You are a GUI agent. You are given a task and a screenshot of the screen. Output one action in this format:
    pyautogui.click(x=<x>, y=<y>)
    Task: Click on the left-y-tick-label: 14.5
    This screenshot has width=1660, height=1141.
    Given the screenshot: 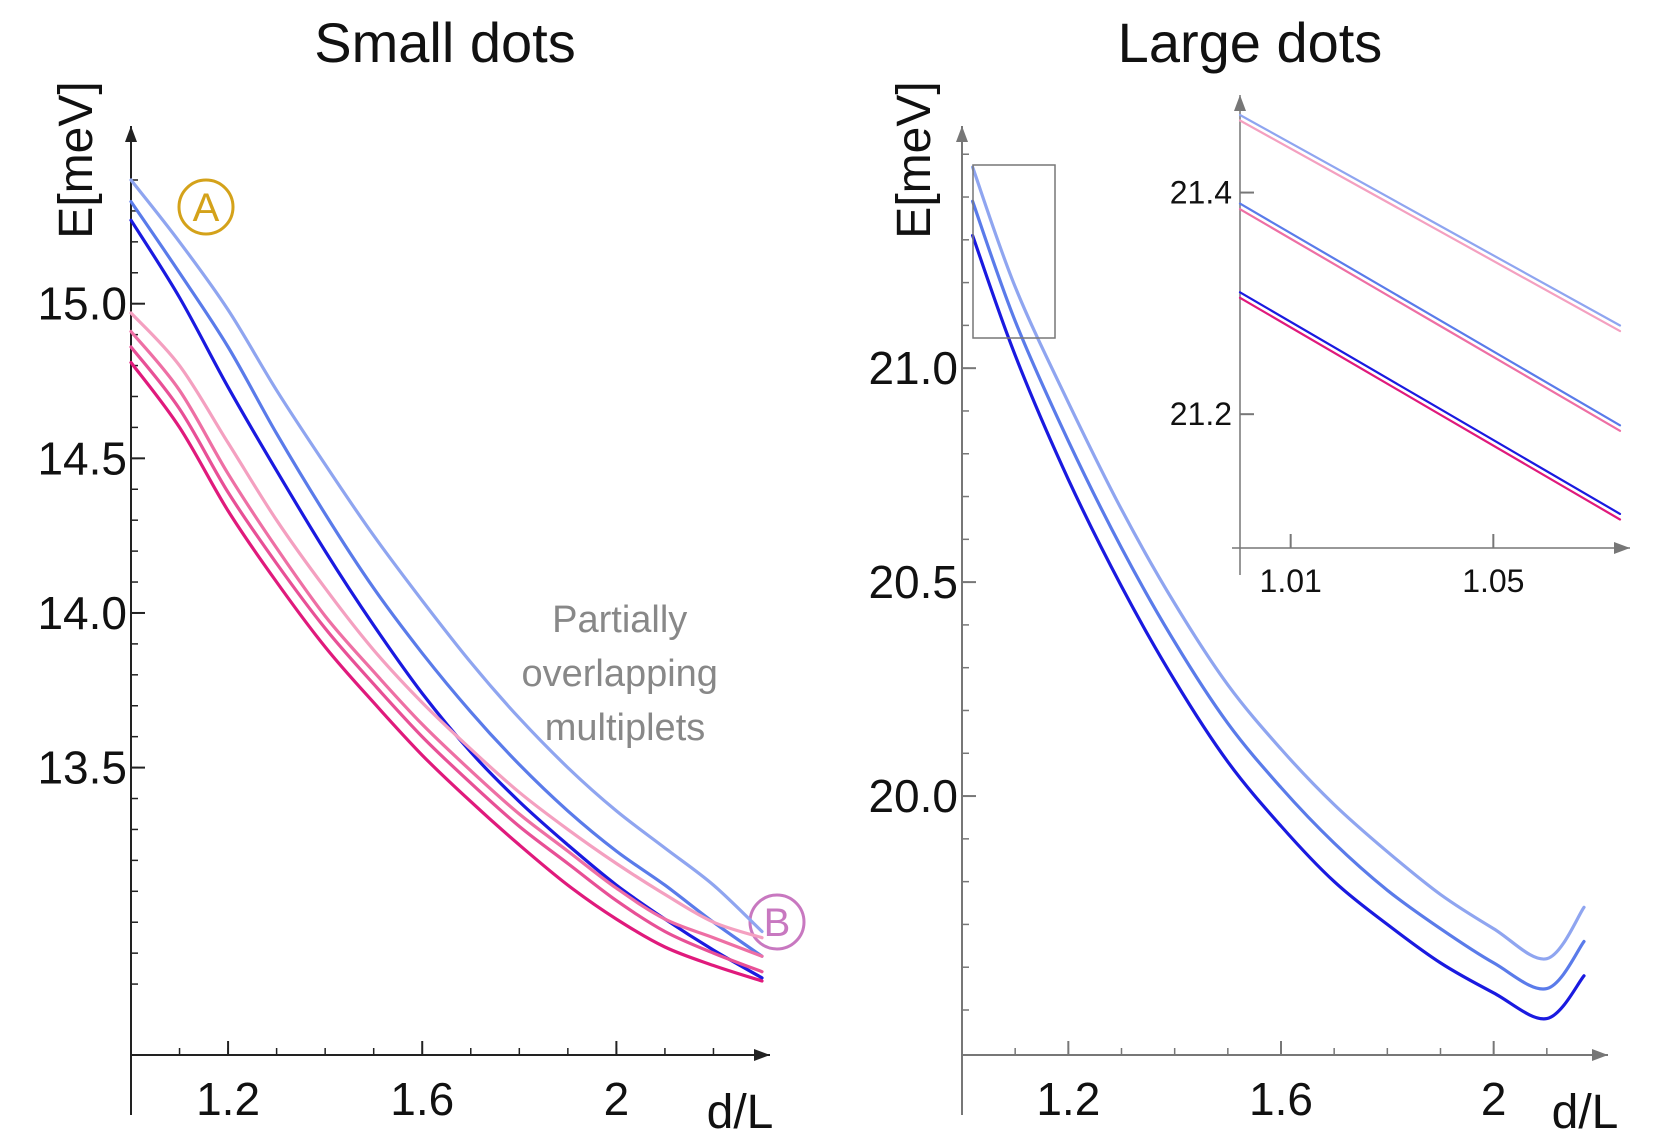 What is the action you would take?
    pyautogui.click(x=82, y=458)
    